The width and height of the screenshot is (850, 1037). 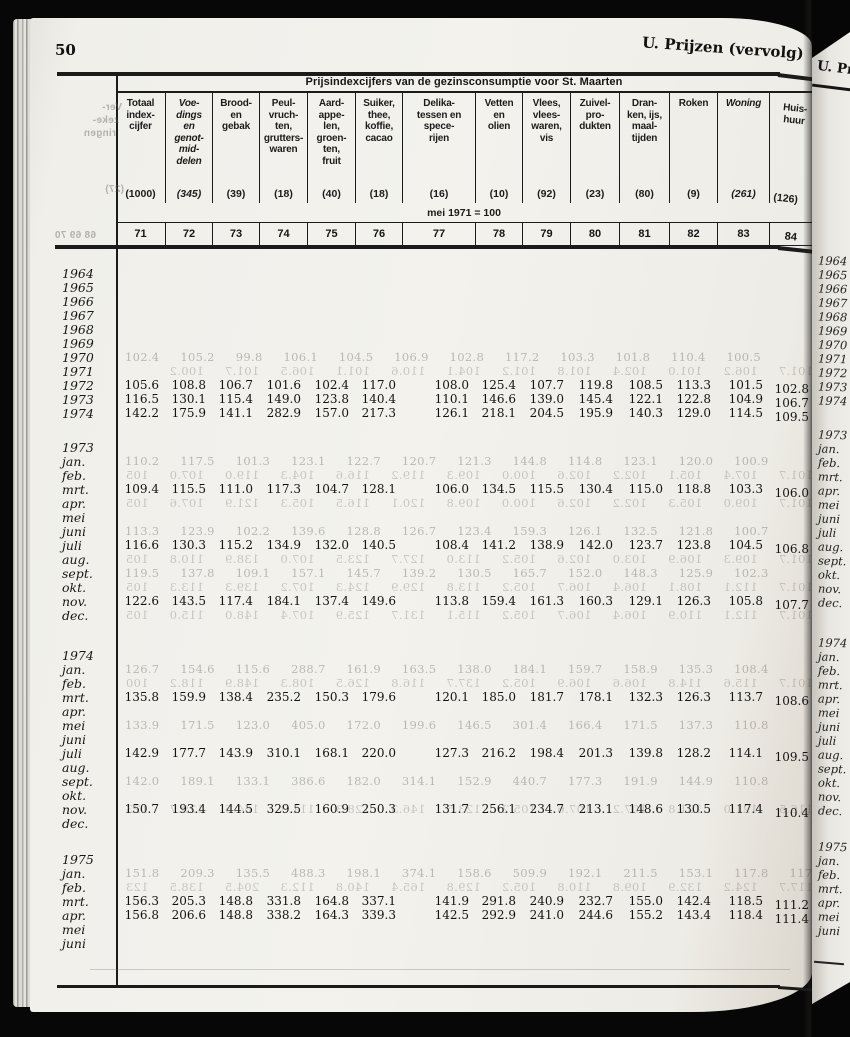 What do you see at coordinates (78, 343) in the screenshot?
I see `row-label: 1969` at bounding box center [78, 343].